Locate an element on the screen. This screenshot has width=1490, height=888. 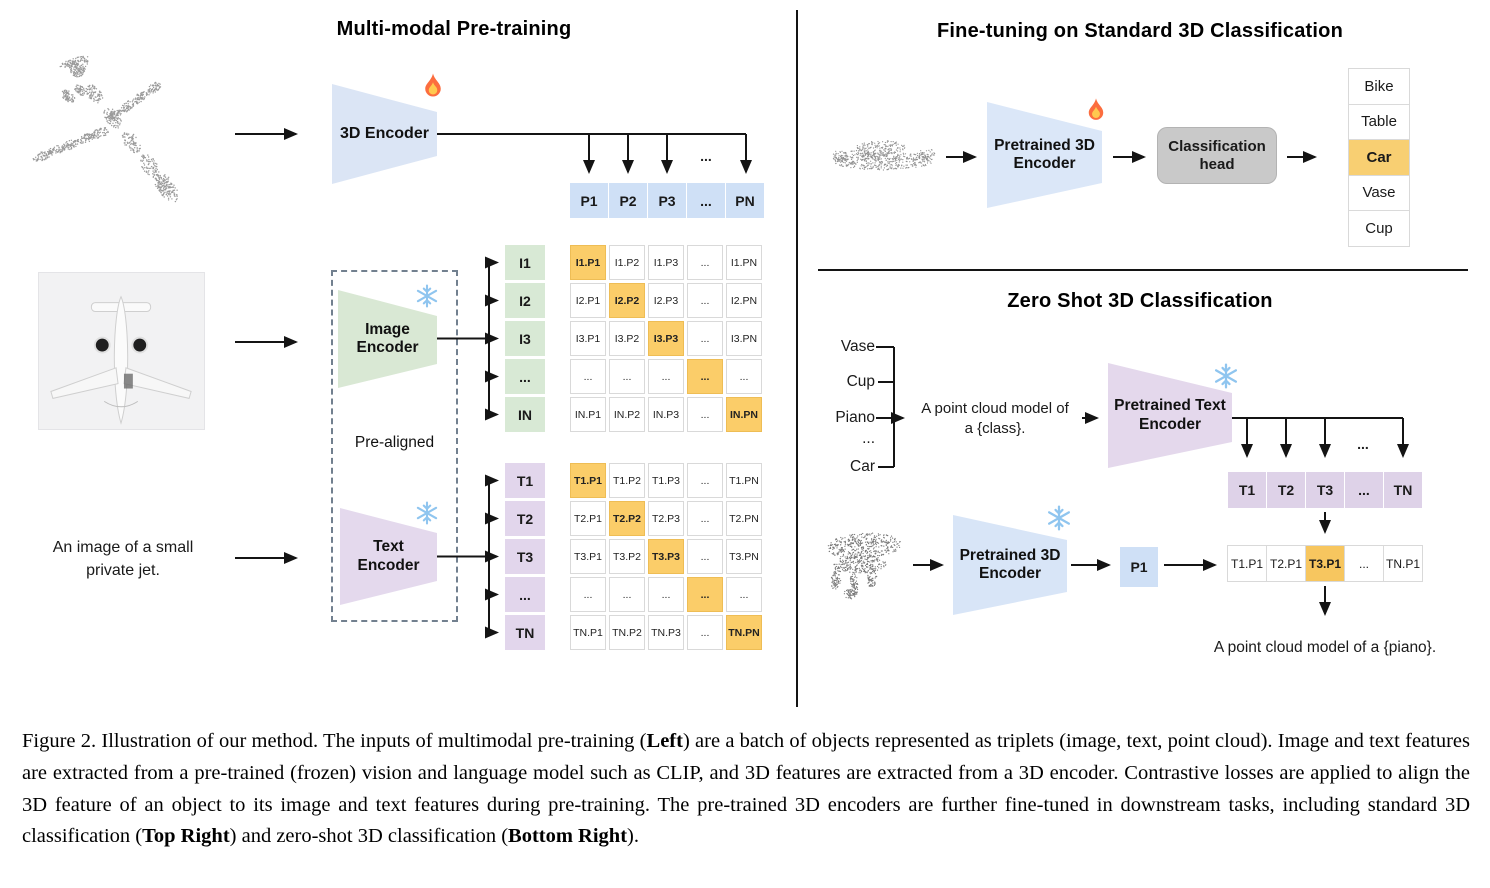
classification-head-line2: head is located at coordinates (1217, 164).